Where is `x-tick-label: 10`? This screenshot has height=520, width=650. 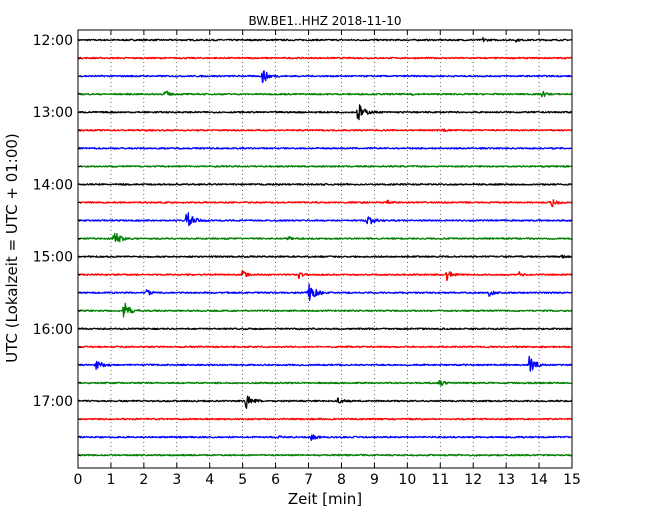
x-tick-label: 10 is located at coordinates (407, 480).